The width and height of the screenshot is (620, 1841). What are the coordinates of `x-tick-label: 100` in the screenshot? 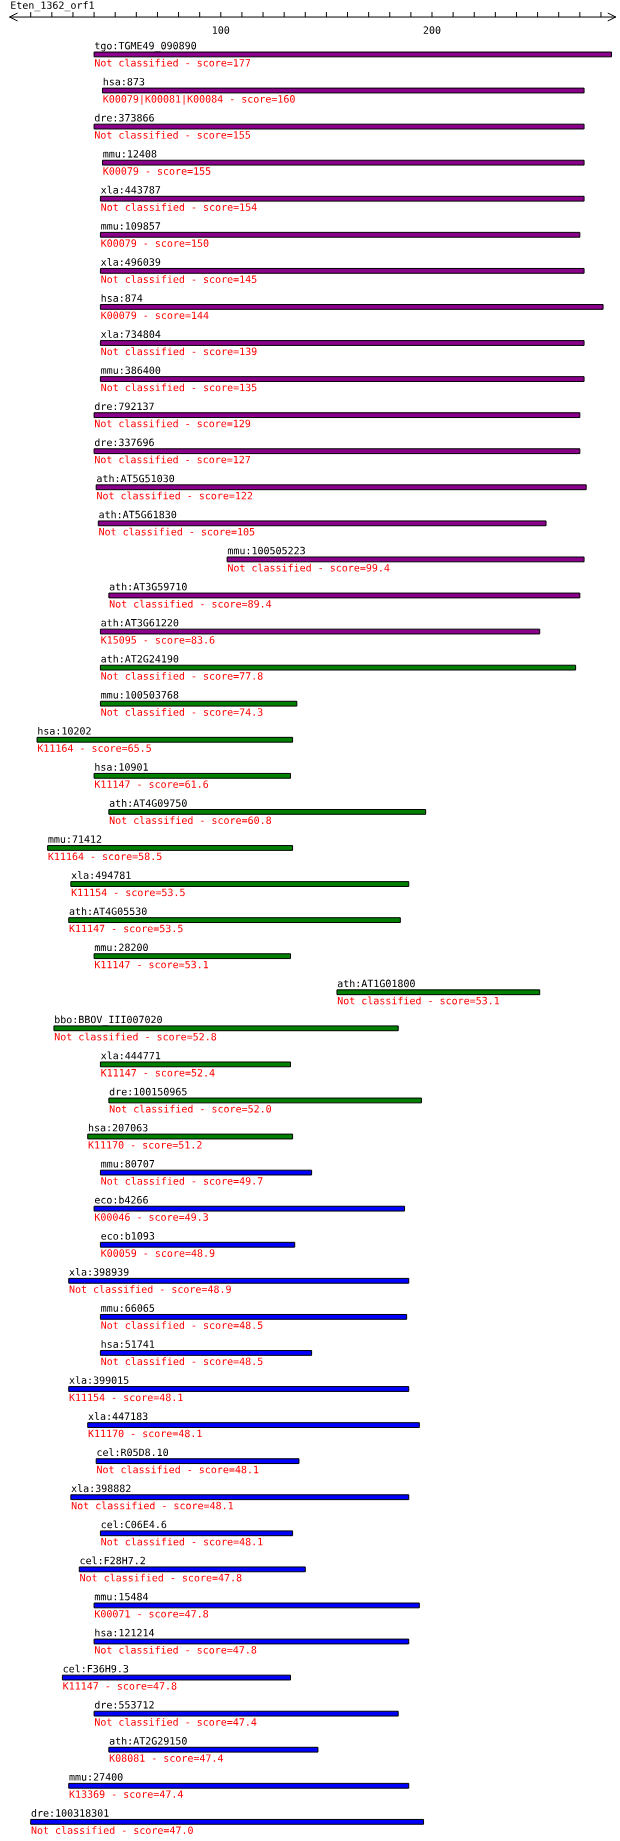 It's located at (221, 30).